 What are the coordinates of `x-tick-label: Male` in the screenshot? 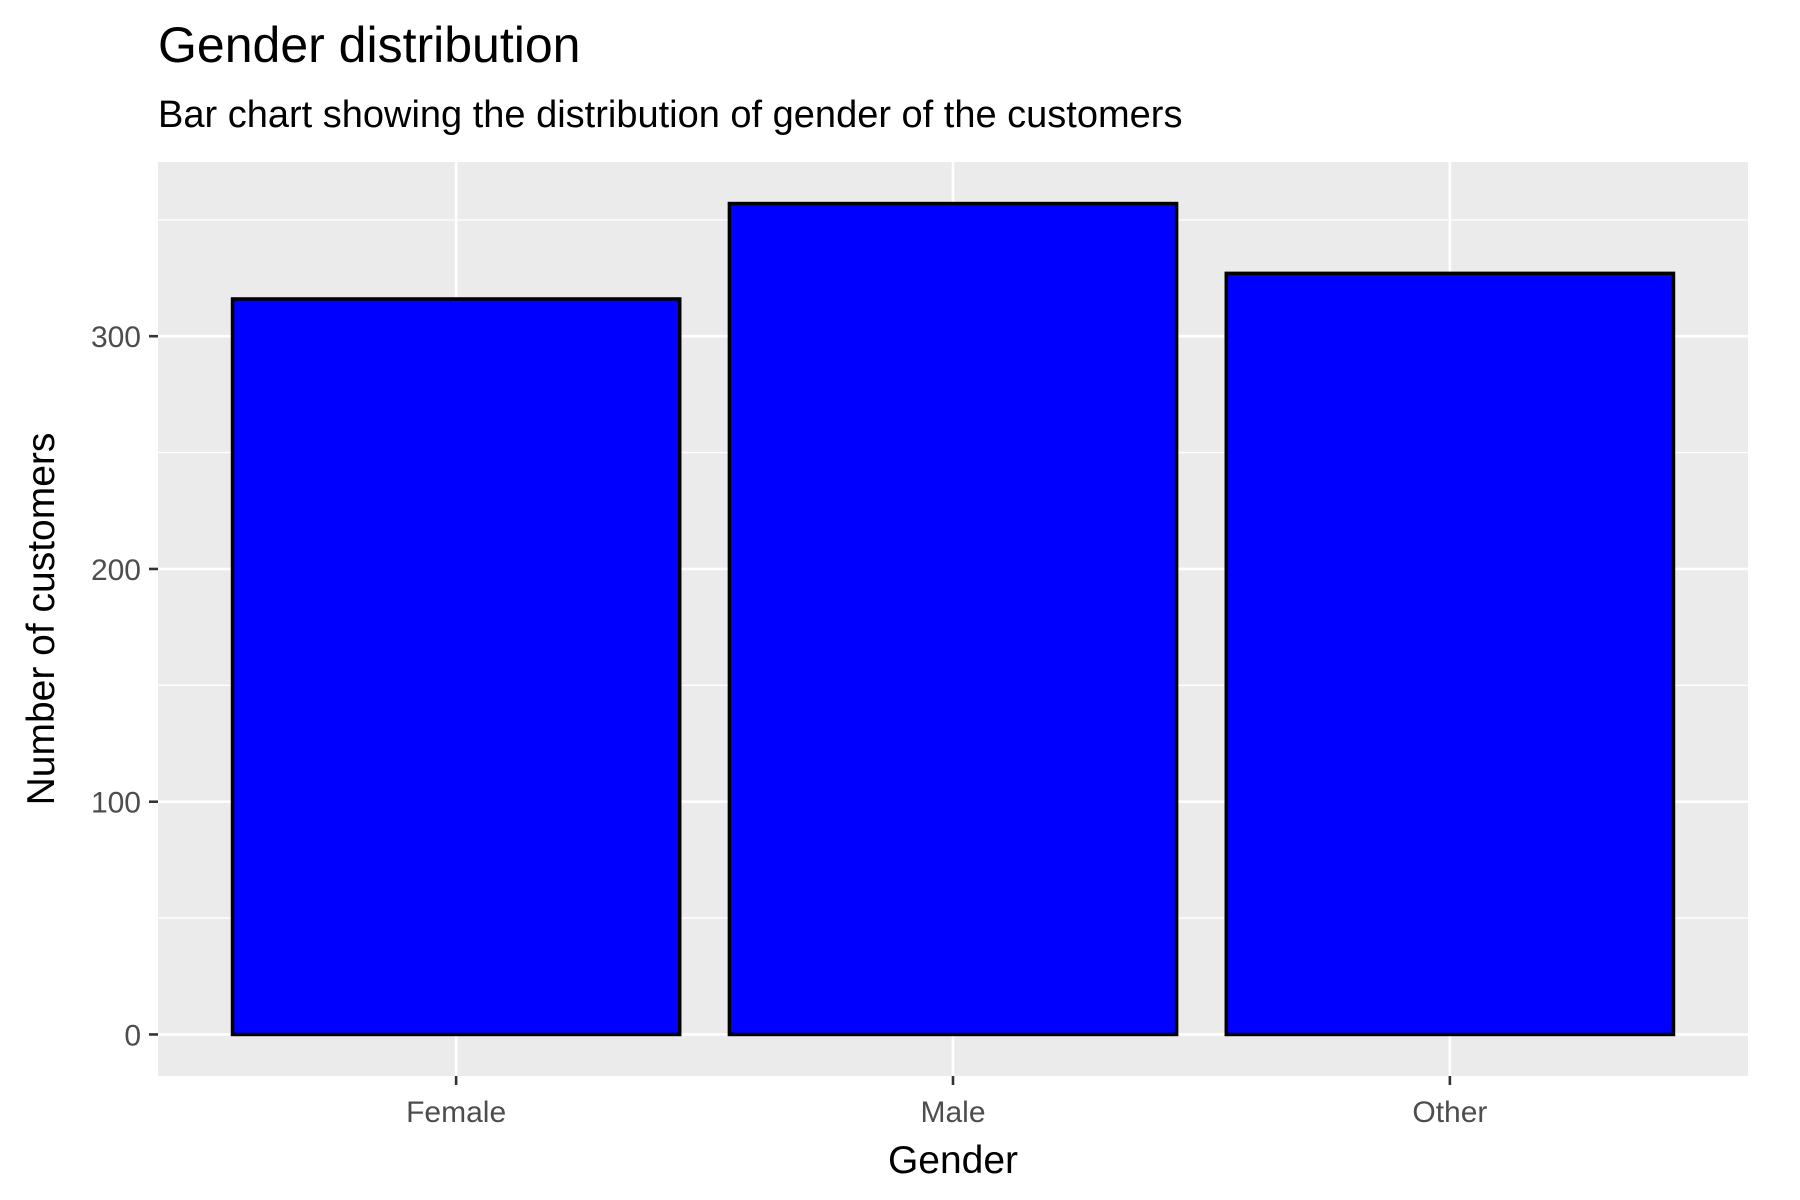 It's located at (952, 1112).